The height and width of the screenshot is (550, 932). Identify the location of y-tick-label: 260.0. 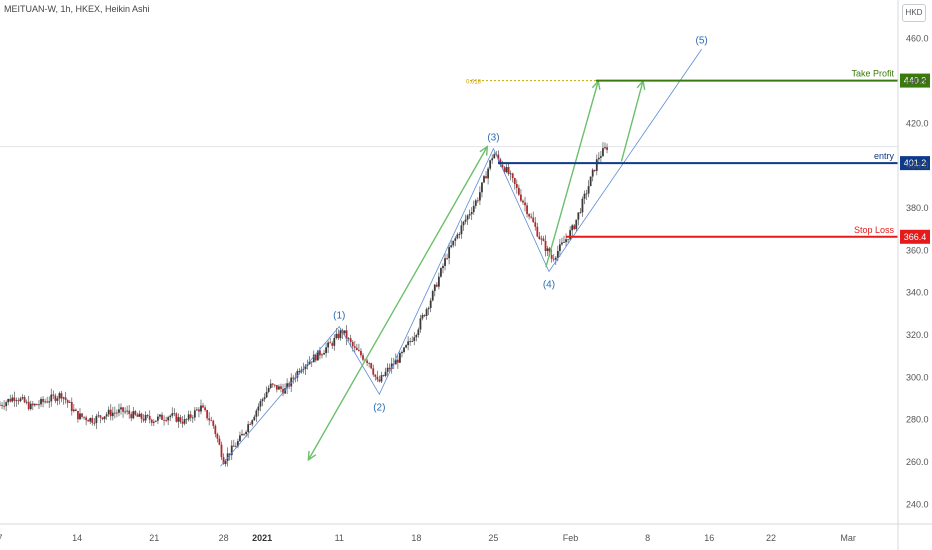
(917, 462).